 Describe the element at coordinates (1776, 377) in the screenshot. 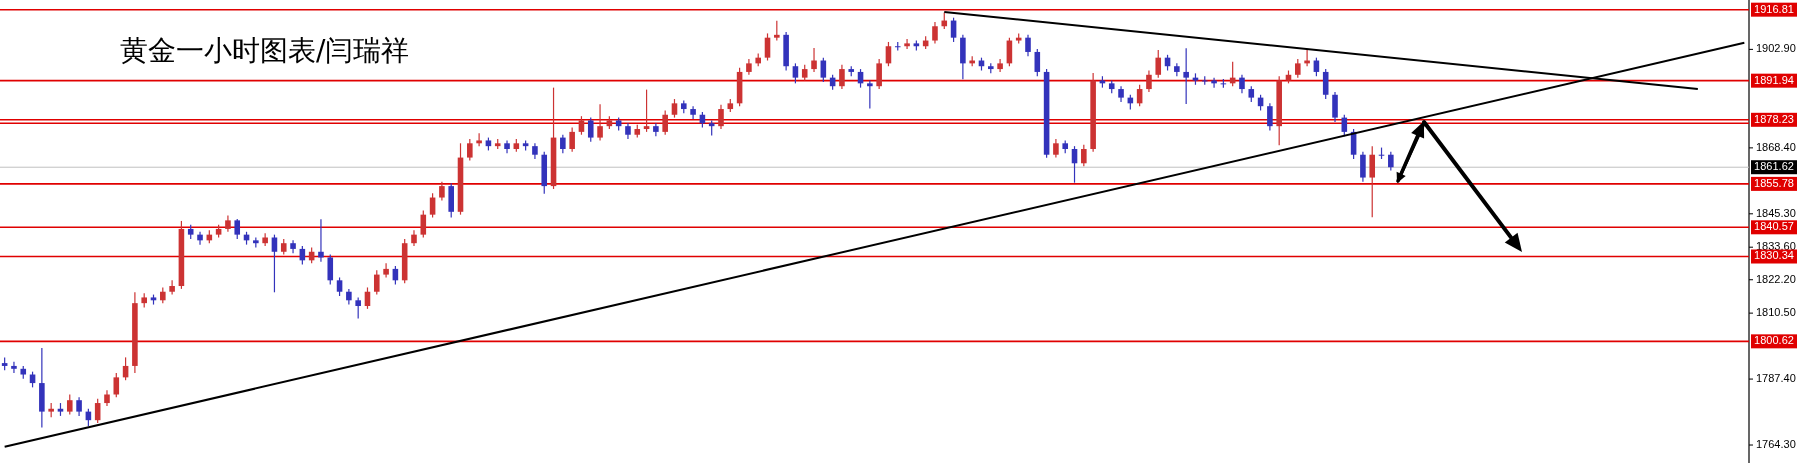

I see `y-tick-label: 1787.40` at that location.